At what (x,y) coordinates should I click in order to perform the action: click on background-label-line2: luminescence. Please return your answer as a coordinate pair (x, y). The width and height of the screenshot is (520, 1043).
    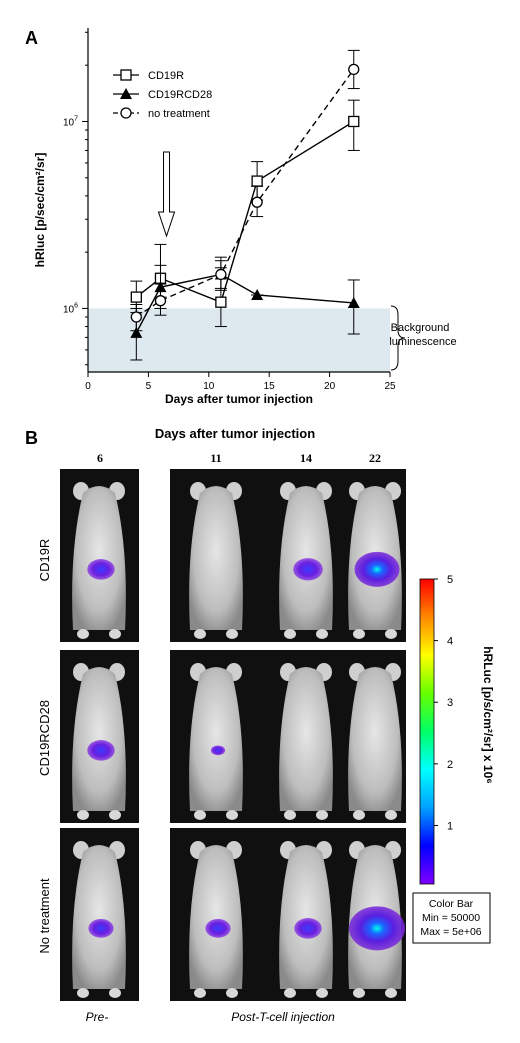
    Looking at the image, I should click on (422, 342).